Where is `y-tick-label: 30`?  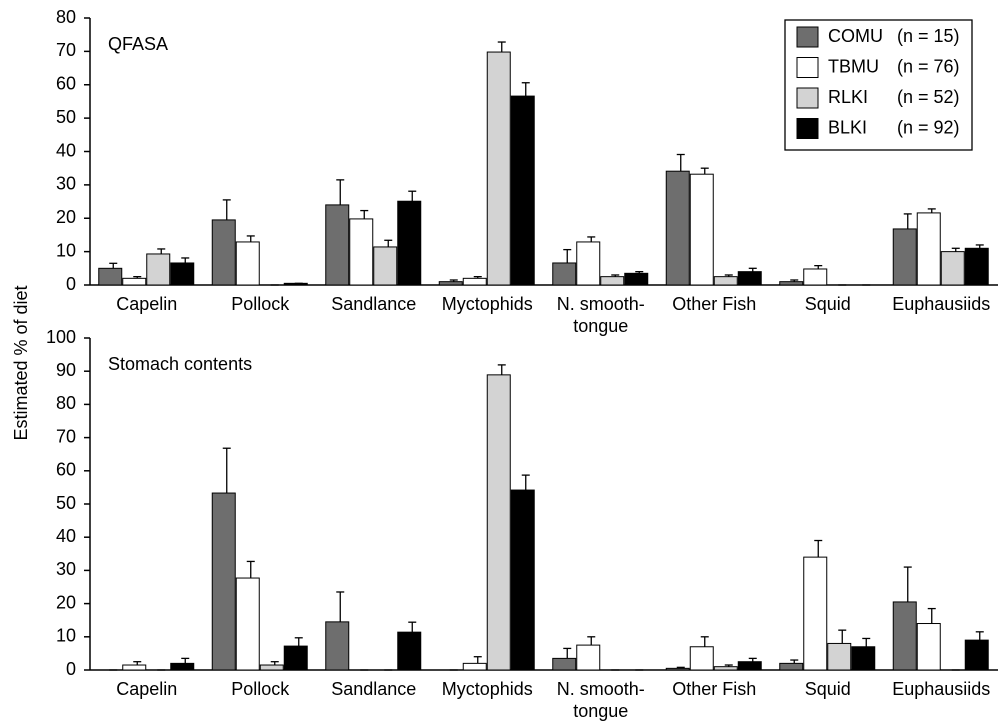
y-tick-label: 30 is located at coordinates (66, 184).